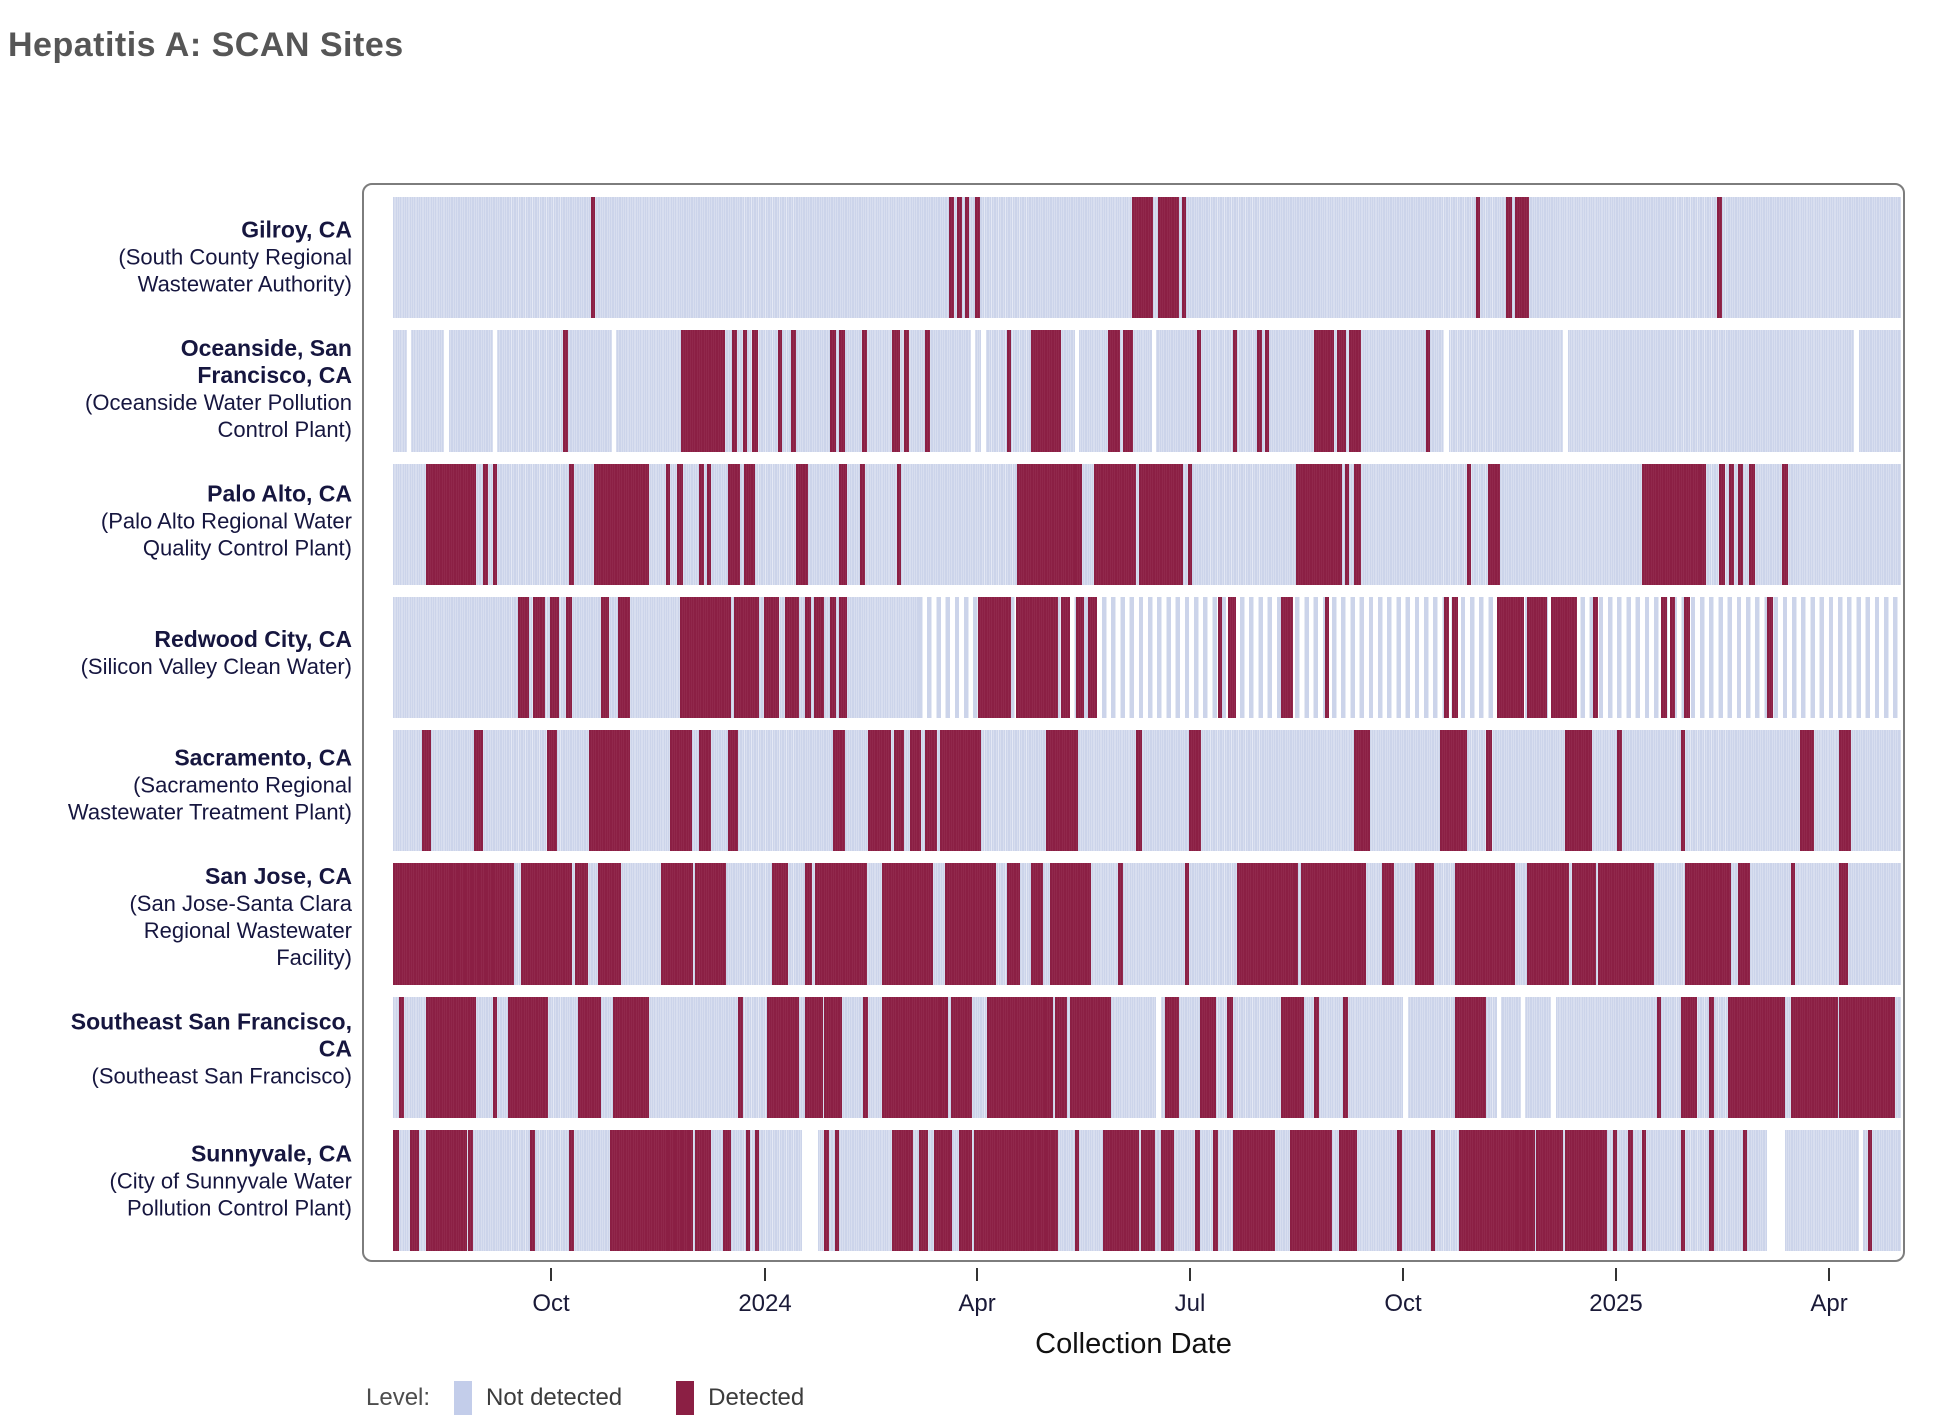 Image resolution: width=1944 pixels, height=1416 pixels. I want to click on axis-tick-label: Apr, so click(977, 1303).